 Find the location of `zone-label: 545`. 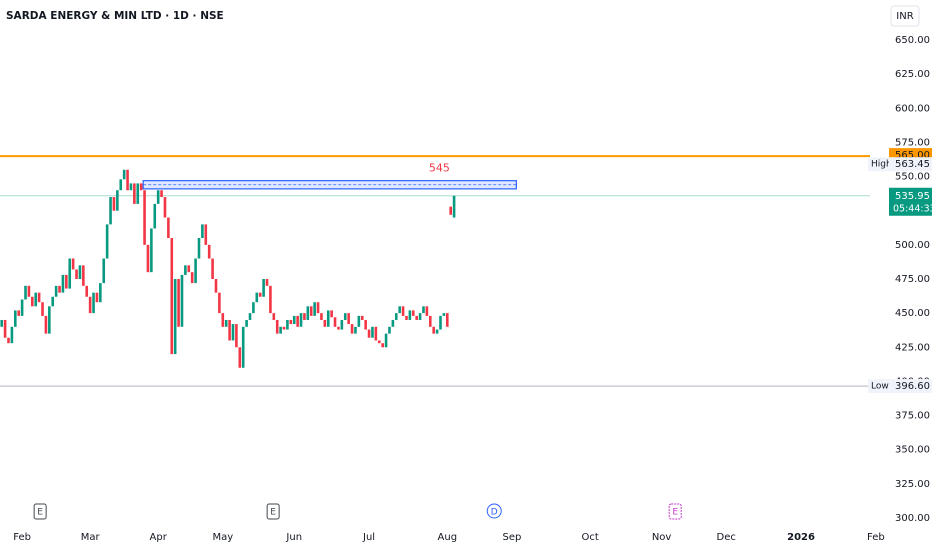

zone-label: 545 is located at coordinates (439, 168).